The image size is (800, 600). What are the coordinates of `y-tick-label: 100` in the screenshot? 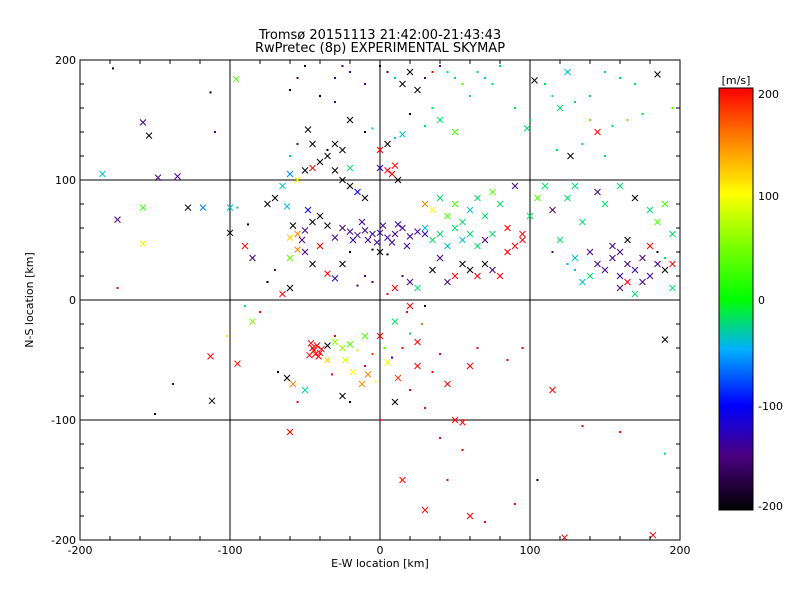 It's located at (65, 180).